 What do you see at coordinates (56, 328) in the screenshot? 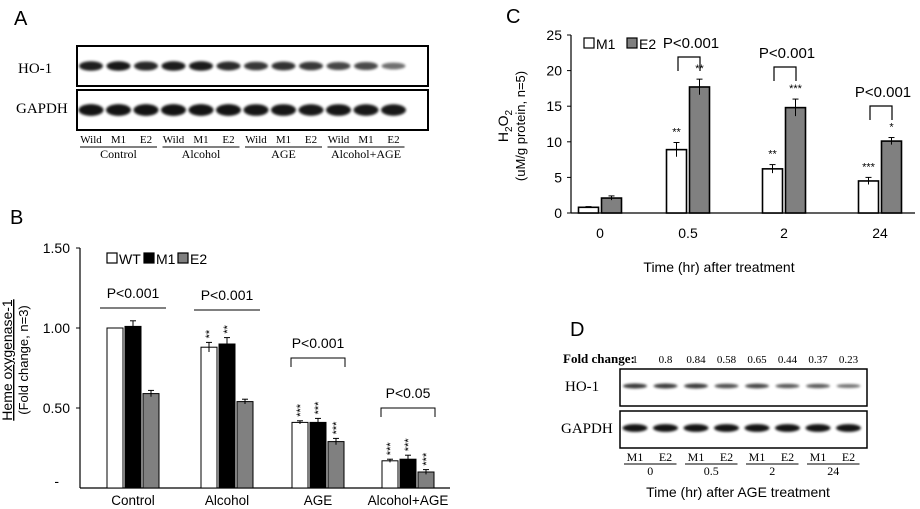
I see `chart-b-ytick-label: 1.00` at bounding box center [56, 328].